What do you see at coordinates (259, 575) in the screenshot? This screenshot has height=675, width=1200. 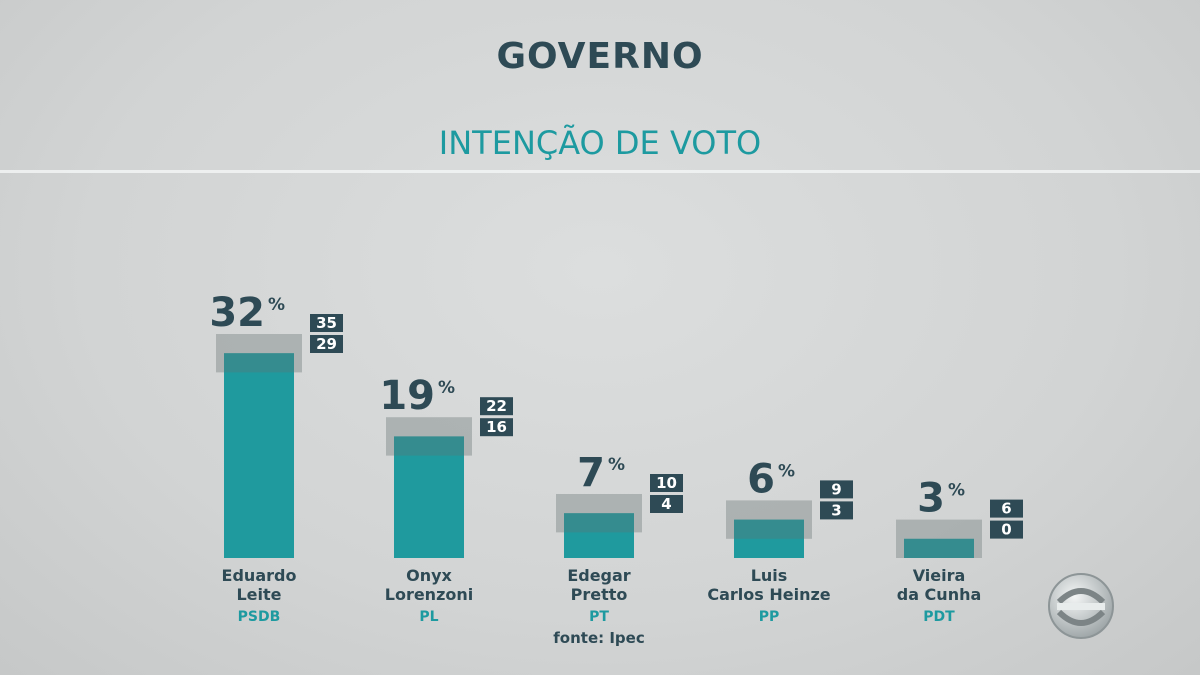 I see `candidate-name-line1-1: Eduardo` at bounding box center [259, 575].